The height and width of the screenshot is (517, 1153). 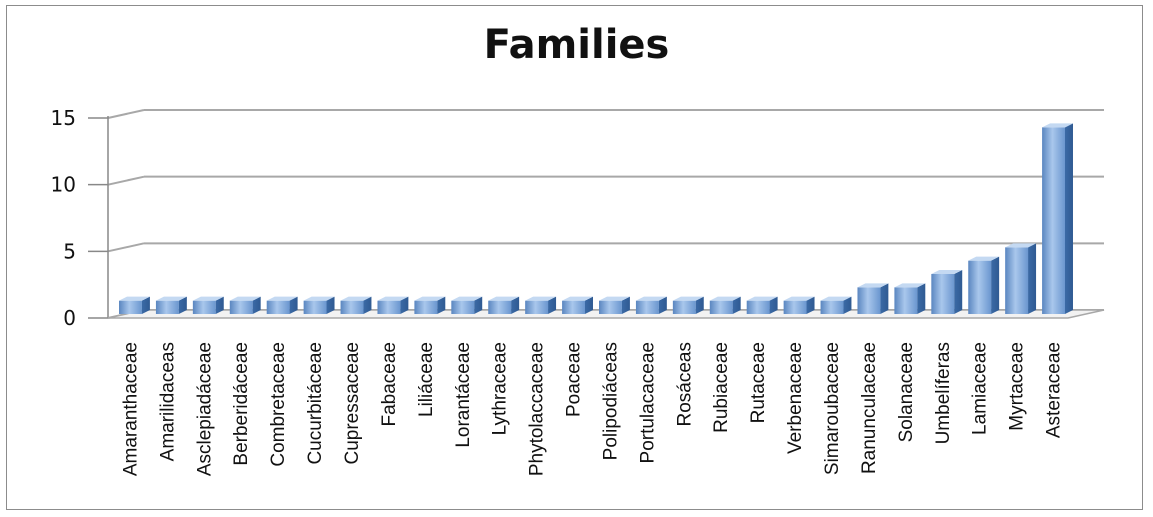 What do you see at coordinates (63, 118) in the screenshot?
I see `y-tick-label: 15` at bounding box center [63, 118].